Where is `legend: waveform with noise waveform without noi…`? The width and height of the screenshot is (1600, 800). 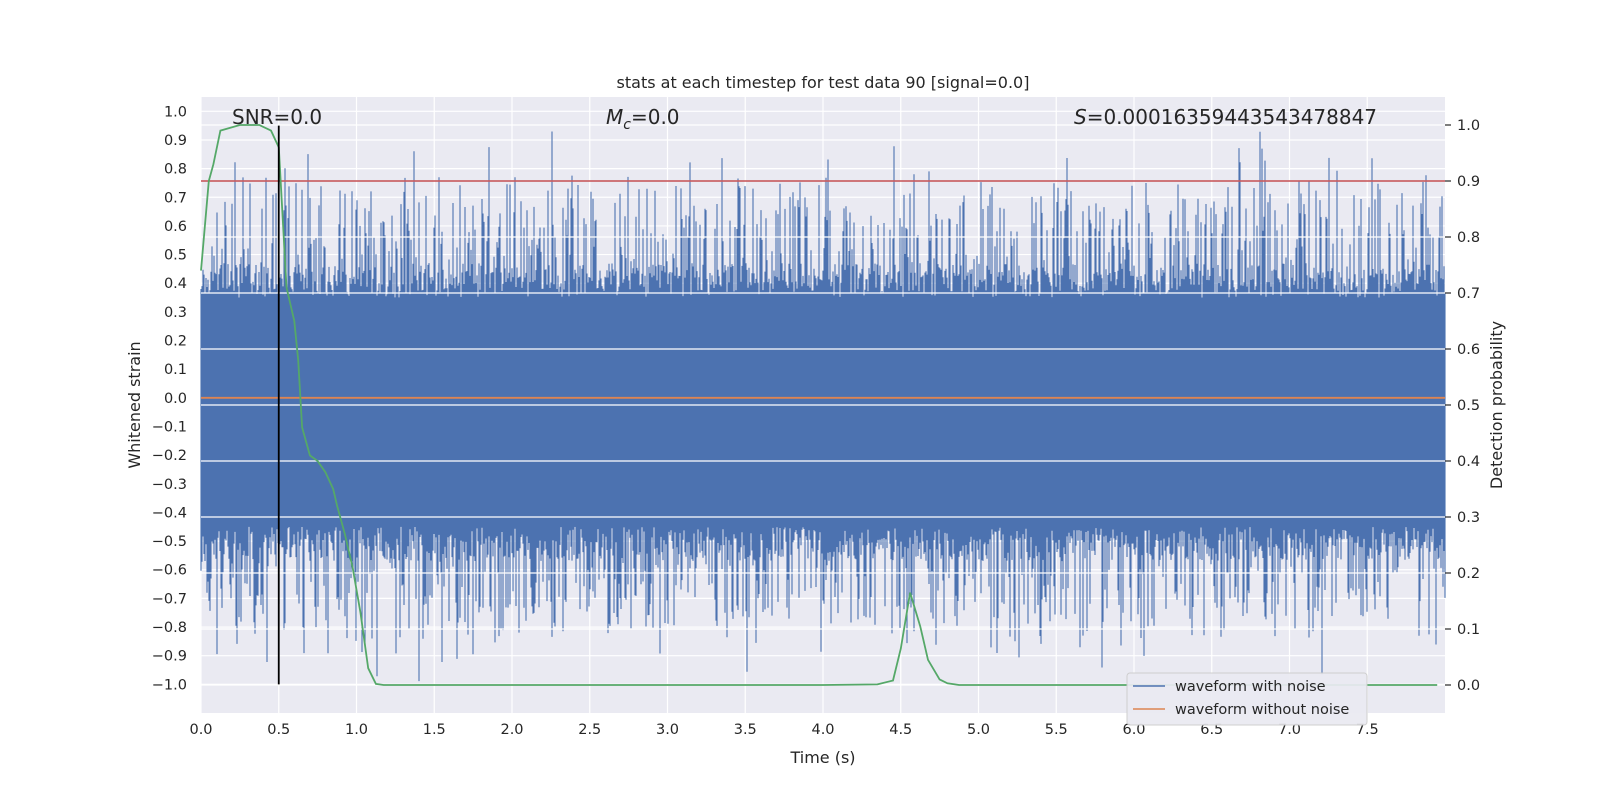 legend: waveform with noise waveform without noi… is located at coordinates (1247, 699).